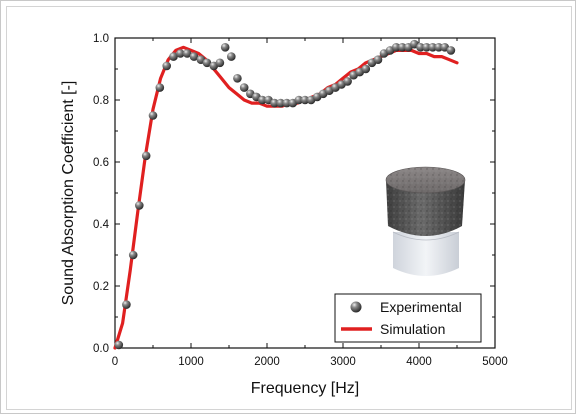 Image resolution: width=576 pixels, height=414 pixels. What do you see at coordinates (426, 254) in the screenshot?
I see `sample-base` at bounding box center [426, 254].